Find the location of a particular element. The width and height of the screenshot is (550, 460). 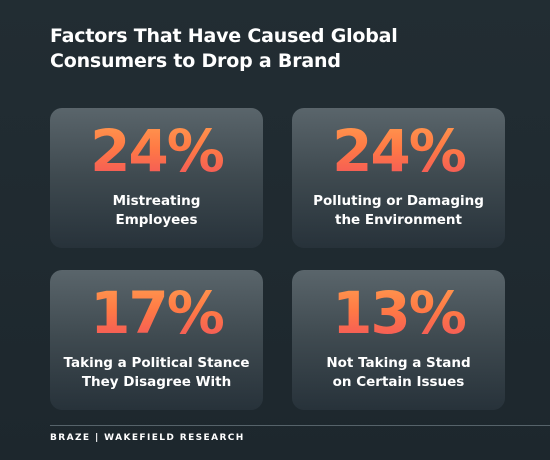

stat-label: Mistreating Employees is located at coordinates (156, 211).